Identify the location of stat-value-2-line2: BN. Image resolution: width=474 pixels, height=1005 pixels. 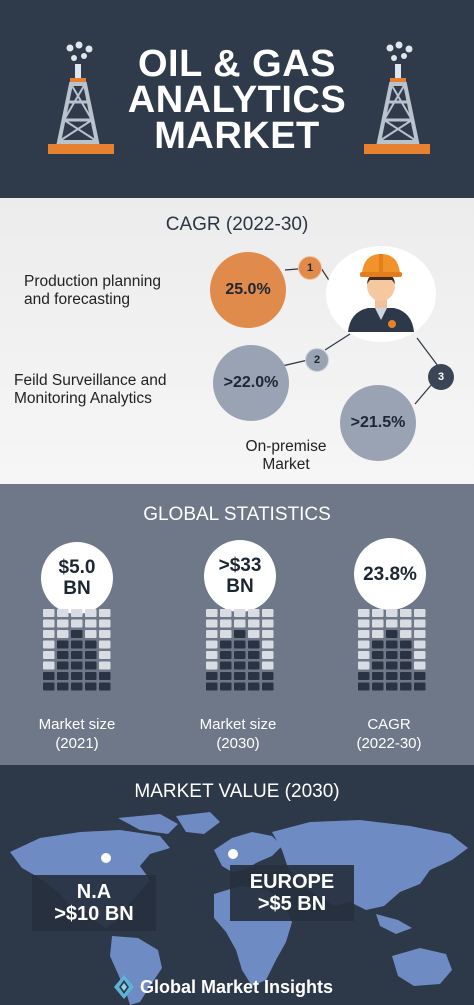
(240, 586).